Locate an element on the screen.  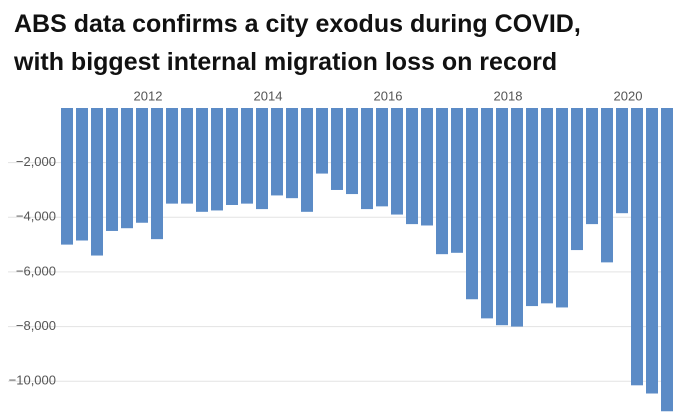
x-tick-label: 2012 is located at coordinates (148, 95).